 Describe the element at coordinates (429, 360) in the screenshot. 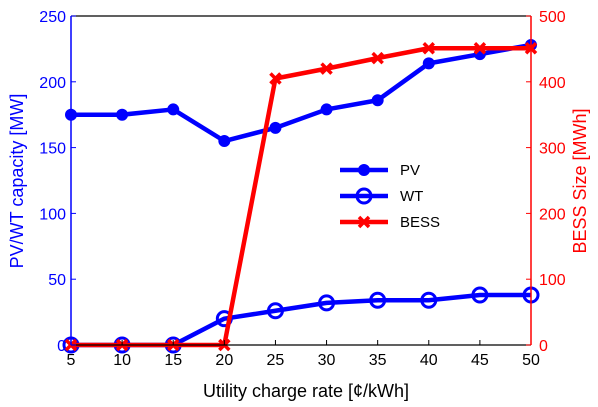

I see `x-tick-label: 40` at that location.